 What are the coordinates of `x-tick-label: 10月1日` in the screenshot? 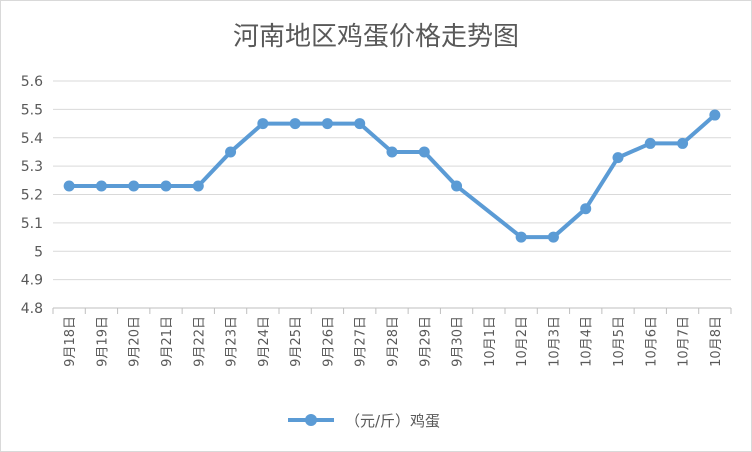 It's located at (490, 341).